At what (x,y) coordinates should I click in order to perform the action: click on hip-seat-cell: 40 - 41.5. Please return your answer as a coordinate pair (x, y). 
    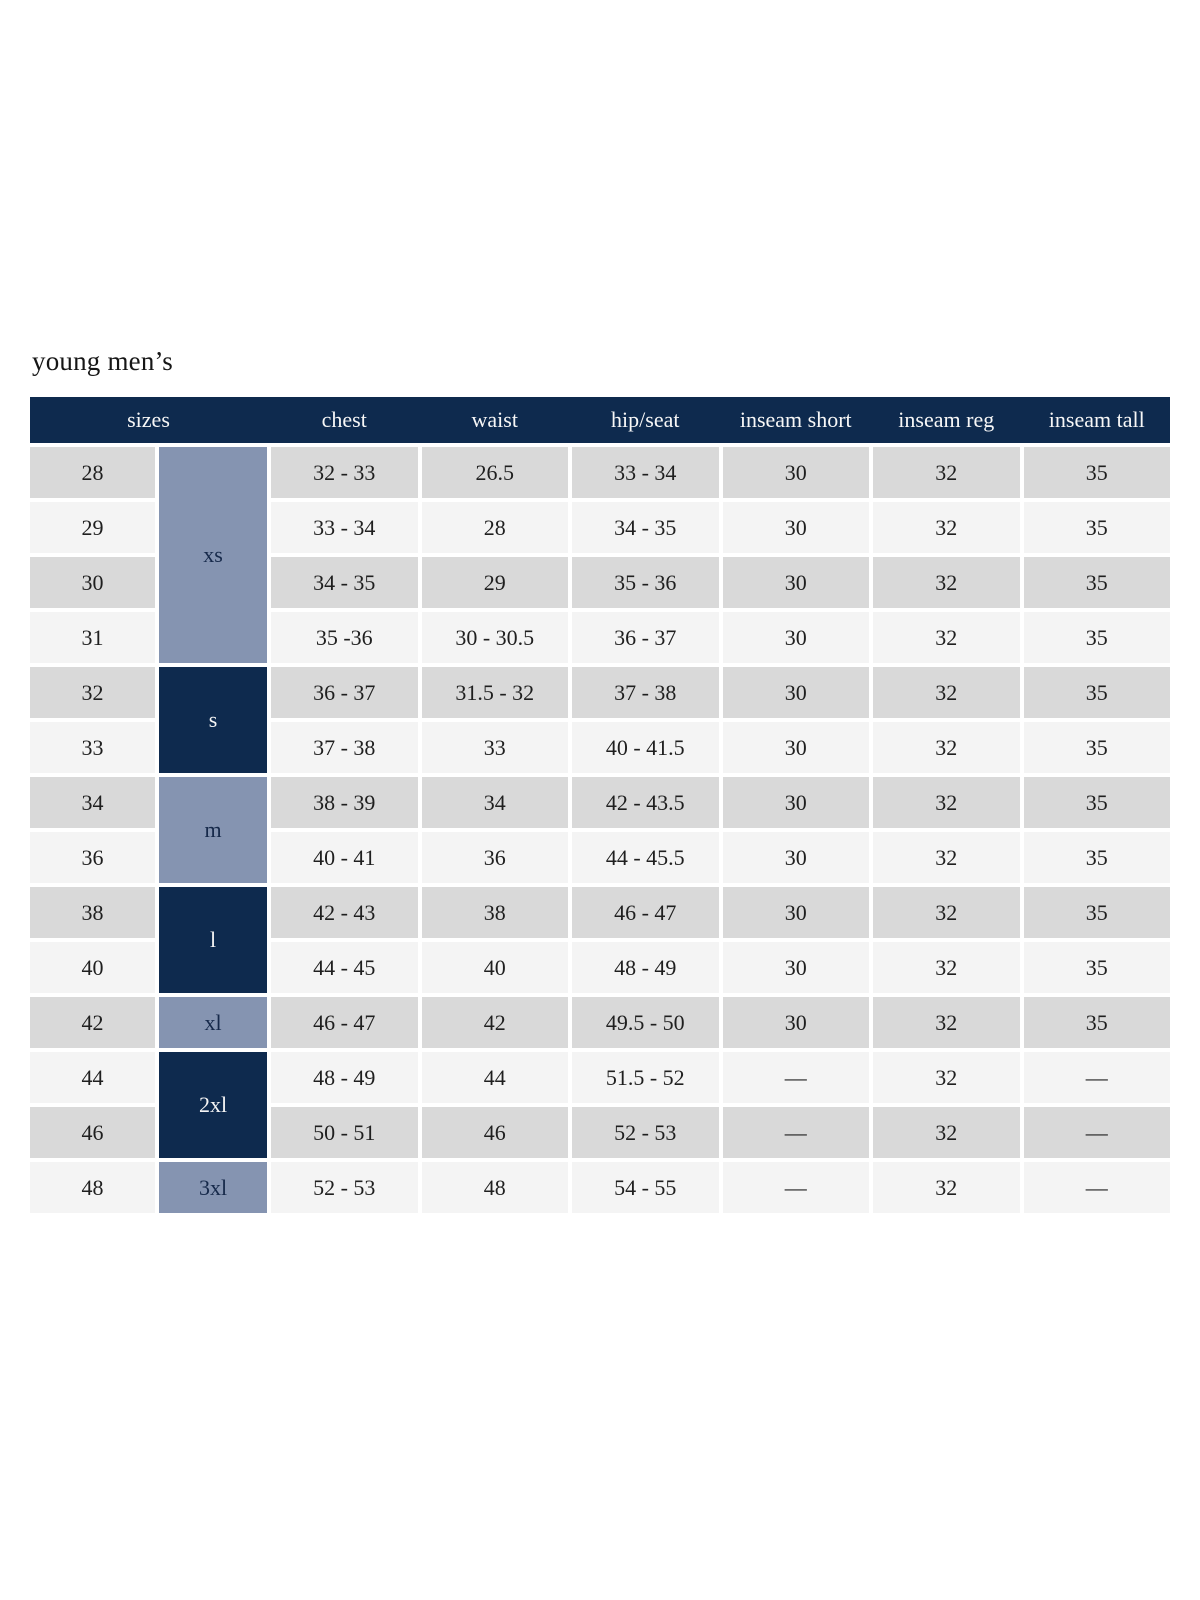
    Looking at the image, I should click on (645, 747).